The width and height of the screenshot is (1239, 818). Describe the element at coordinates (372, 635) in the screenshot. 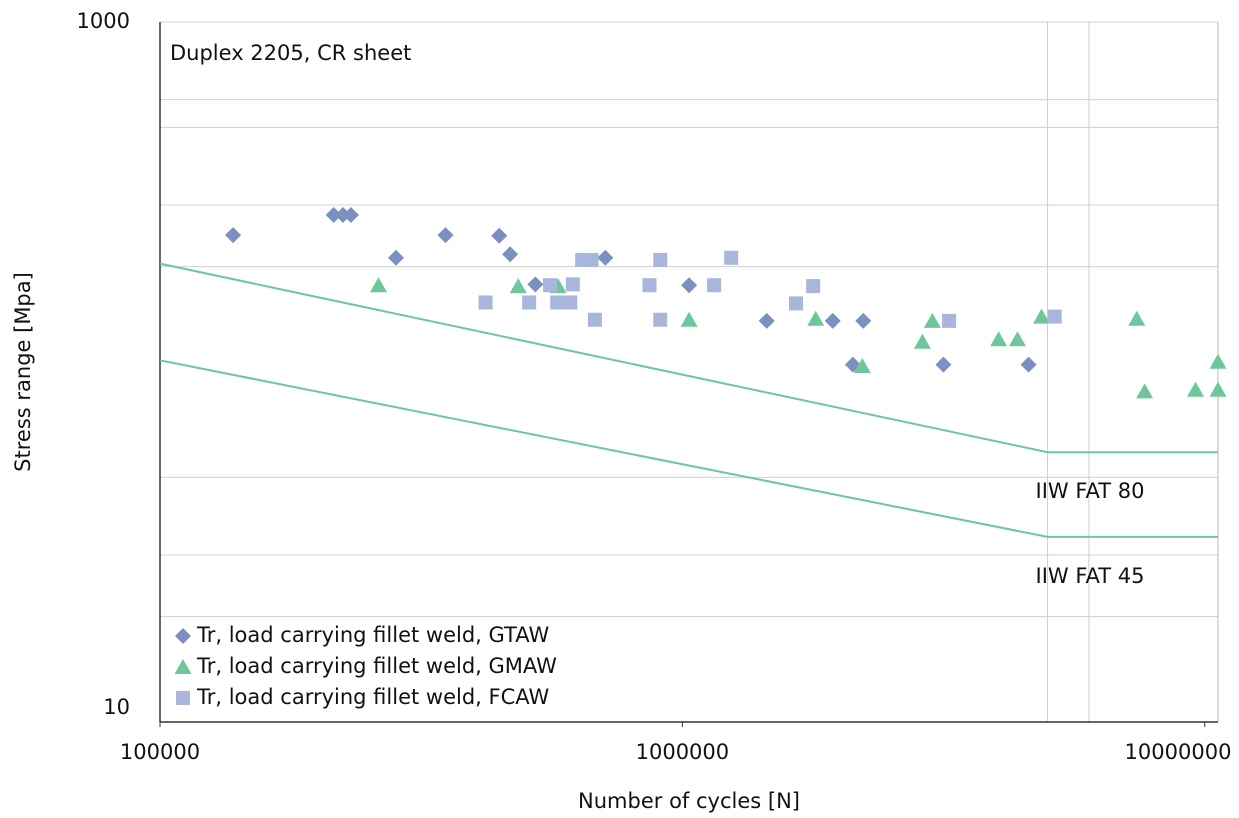

I see `legend-label: Tr, load carrying fillet weld, GTAW` at that location.